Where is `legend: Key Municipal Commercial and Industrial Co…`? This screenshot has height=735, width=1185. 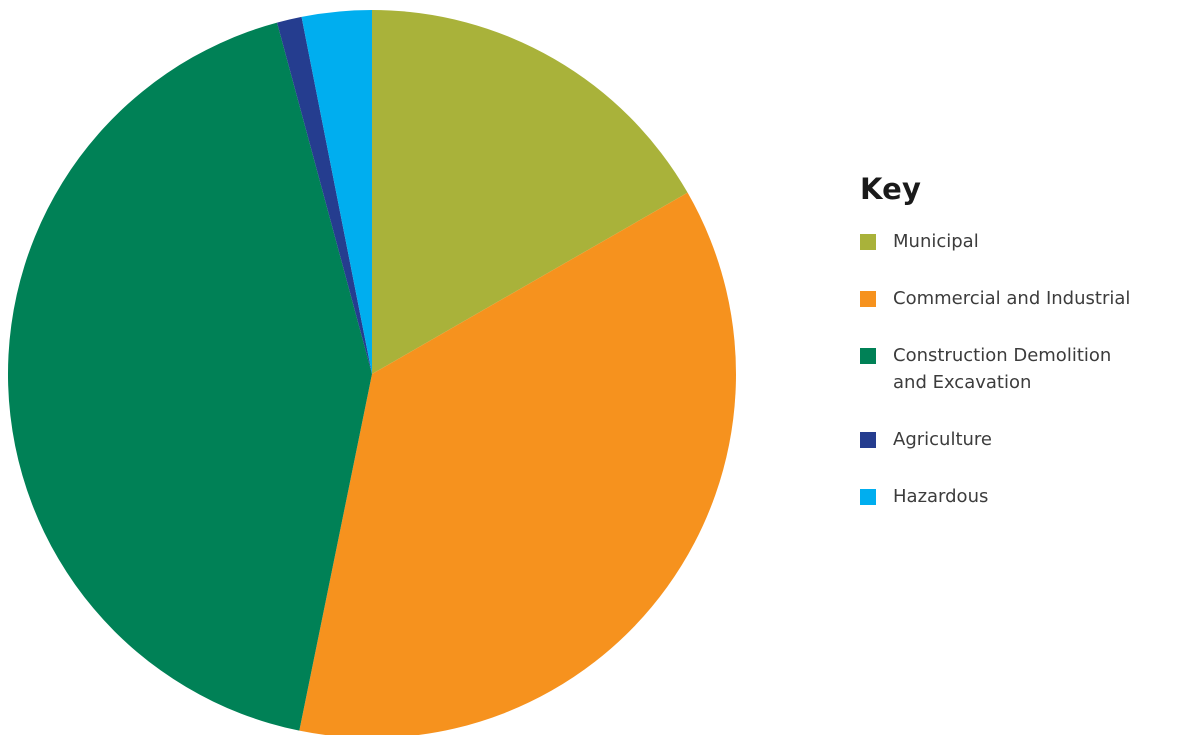 legend: Key Municipal Commercial and Industrial Co… is located at coordinates (1020, 356).